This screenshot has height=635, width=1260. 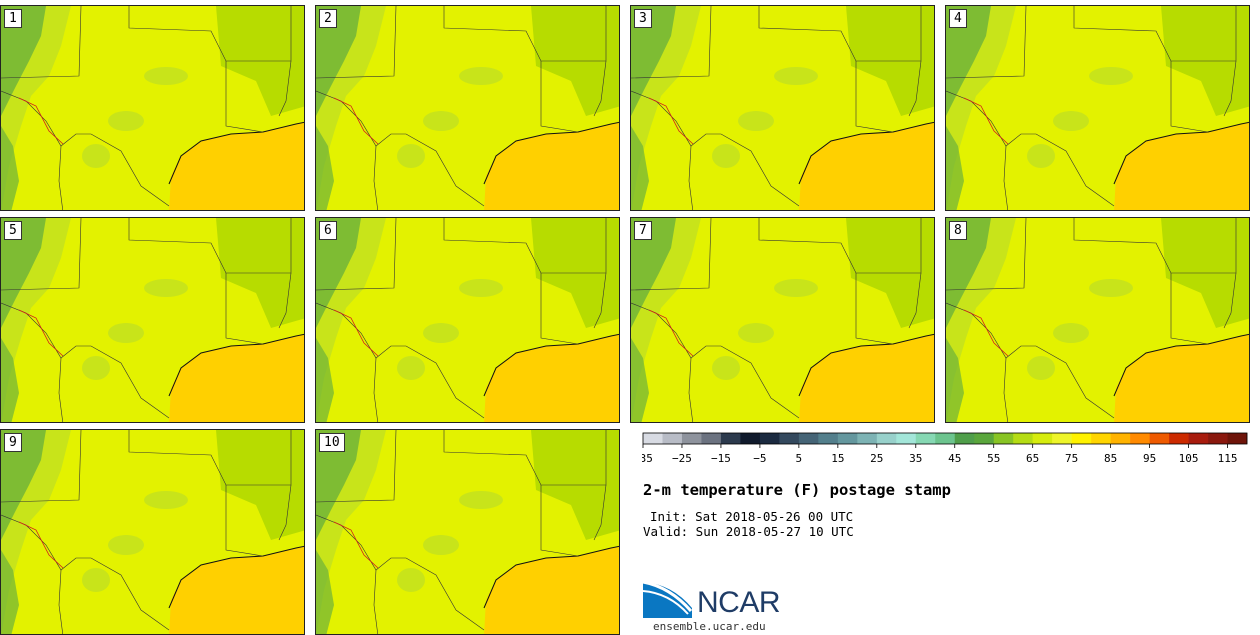 What do you see at coordinates (797, 490) in the screenshot?
I see `chart-title: 2-m temperature (F) postage stamp` at bounding box center [797, 490].